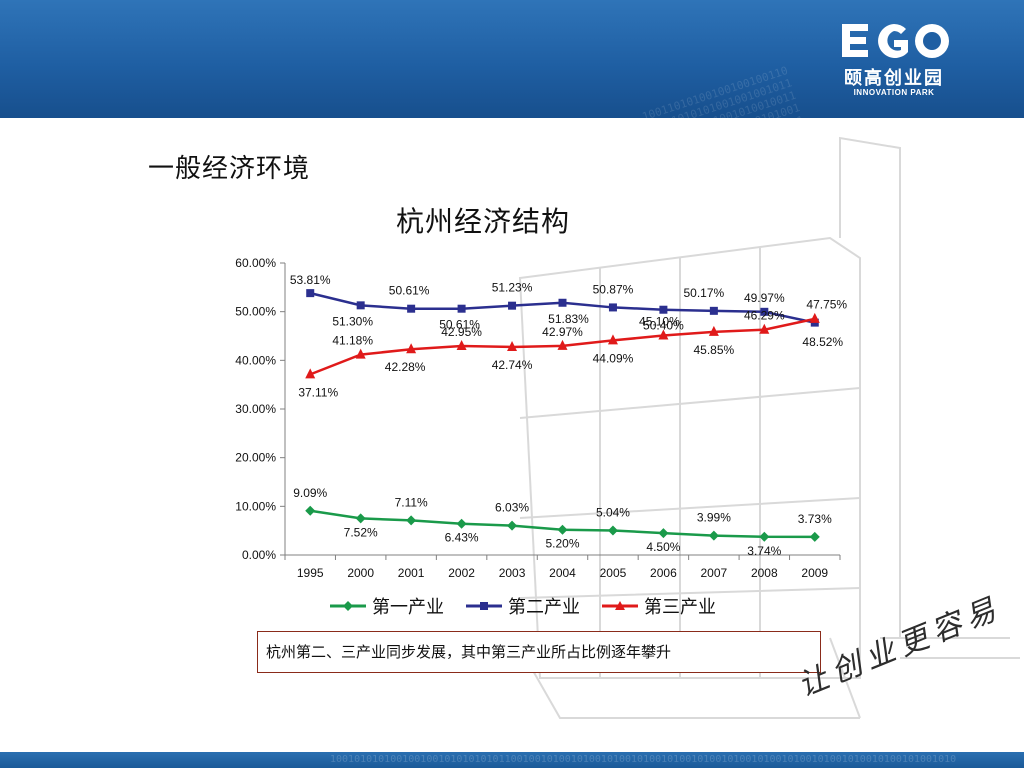 The width and height of the screenshot is (1024, 768). What do you see at coordinates (255, 506) in the screenshot?
I see `y-tick-label: 10.00%` at bounding box center [255, 506].